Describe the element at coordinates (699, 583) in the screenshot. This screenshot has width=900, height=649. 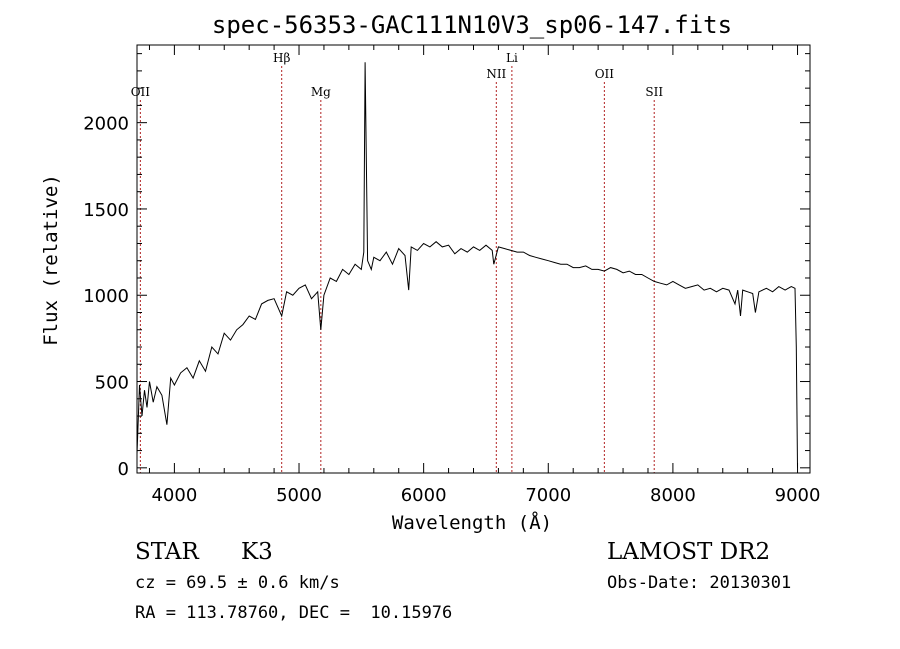
I see `observation-date: Obs-Date: 20130301` at that location.